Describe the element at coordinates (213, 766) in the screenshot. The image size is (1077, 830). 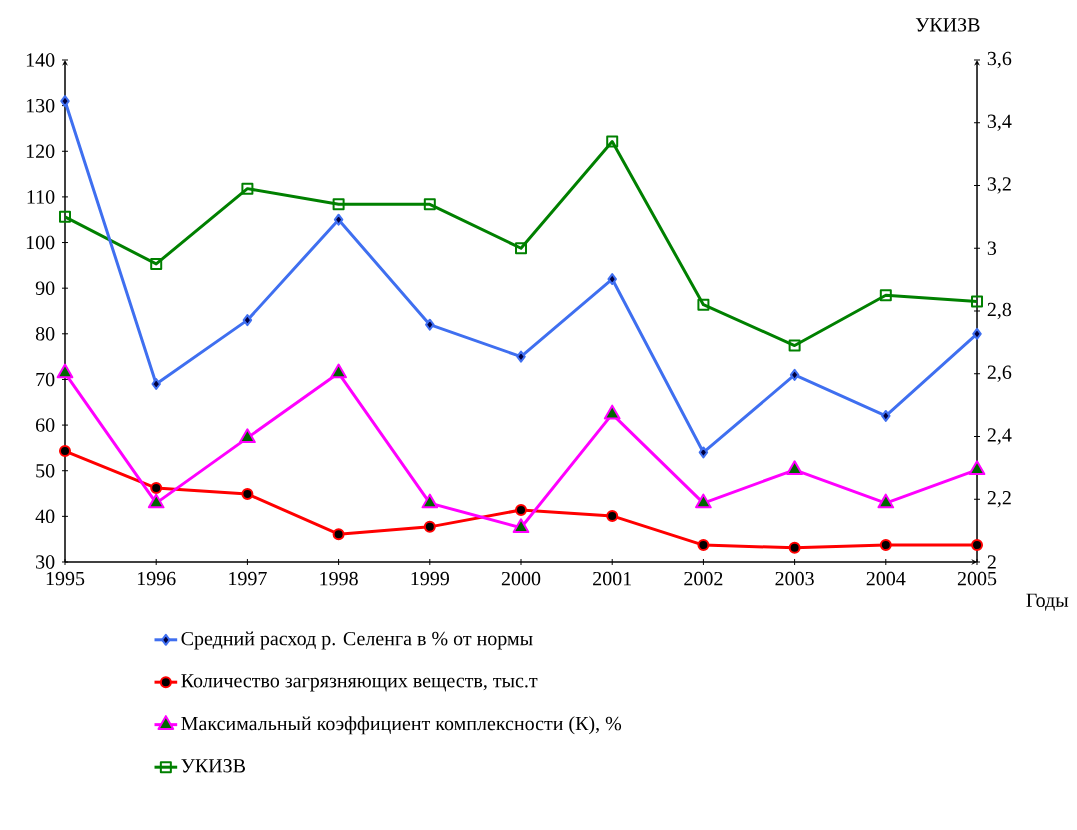
I see `legend-label: УКИЗВ` at that location.